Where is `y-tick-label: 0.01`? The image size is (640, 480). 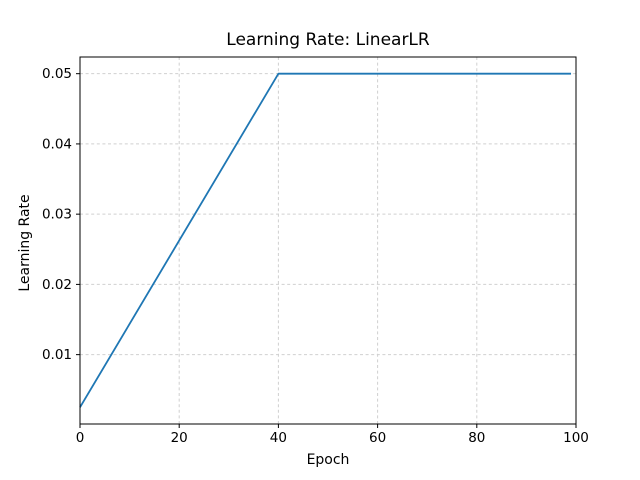
y-tick-label: 0.01 is located at coordinates (57, 355).